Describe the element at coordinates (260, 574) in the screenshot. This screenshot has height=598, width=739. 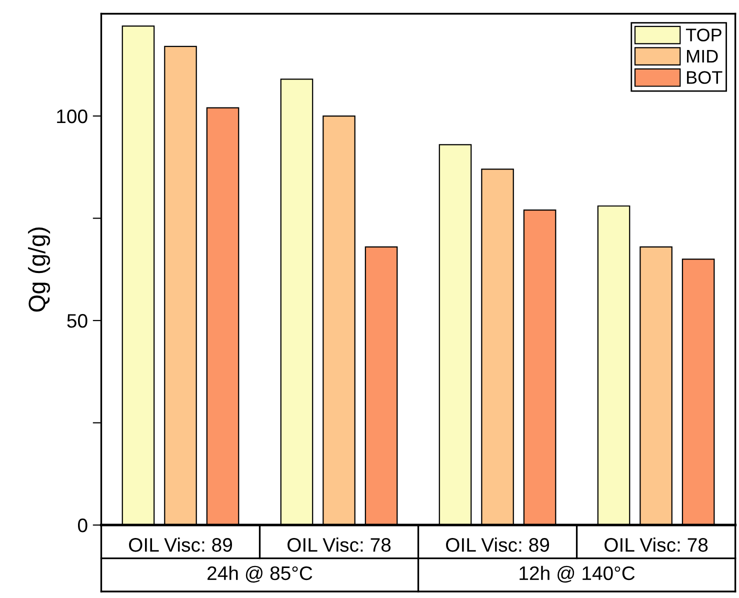
I see `text: 24h @ 85°C` at that location.